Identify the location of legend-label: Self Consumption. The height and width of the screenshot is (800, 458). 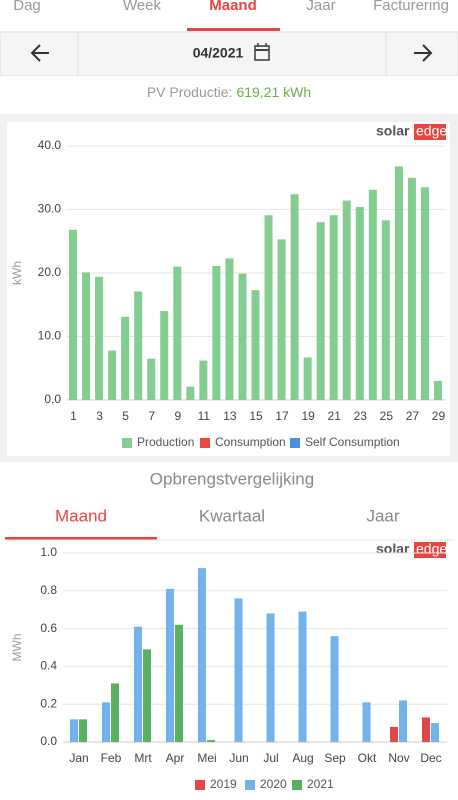
(352, 442).